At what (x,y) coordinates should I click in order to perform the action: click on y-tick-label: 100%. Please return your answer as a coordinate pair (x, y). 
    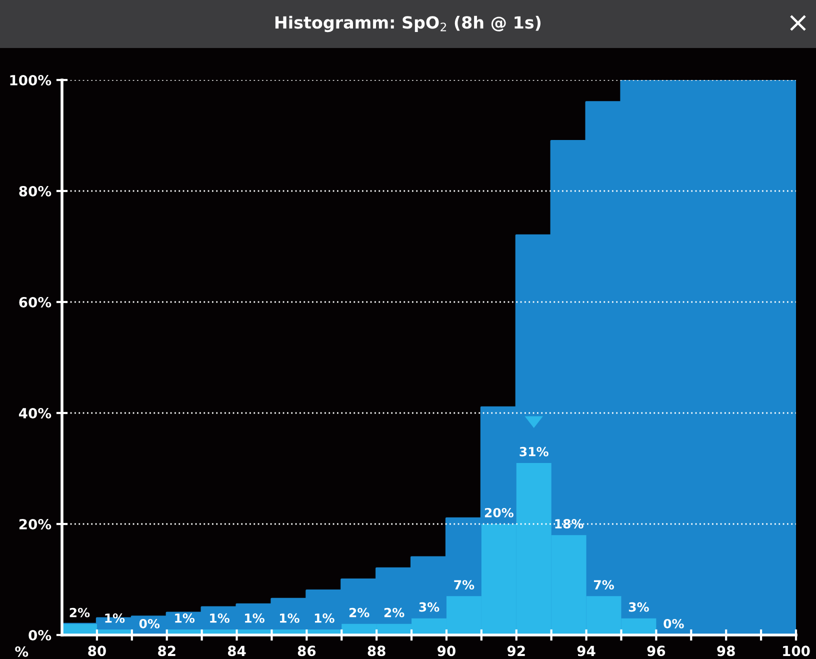
    Looking at the image, I should click on (31, 80).